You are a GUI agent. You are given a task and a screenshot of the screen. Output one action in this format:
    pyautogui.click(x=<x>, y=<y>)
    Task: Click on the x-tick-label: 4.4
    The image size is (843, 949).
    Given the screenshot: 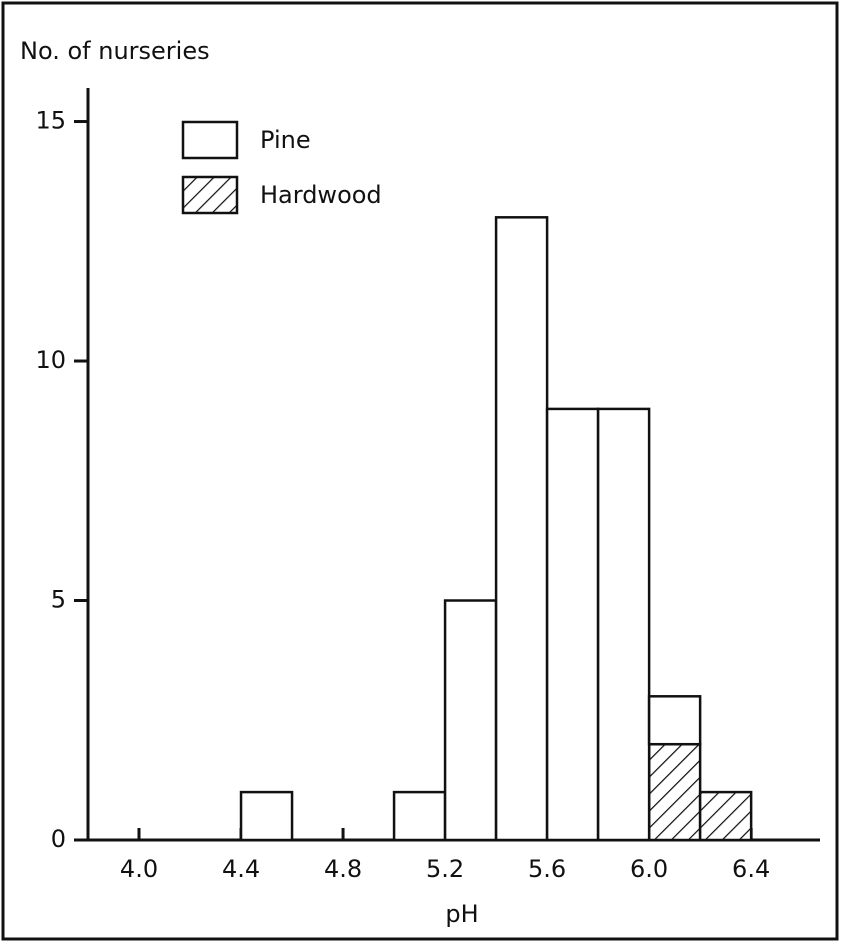 What is the action you would take?
    pyautogui.click(x=241, y=869)
    